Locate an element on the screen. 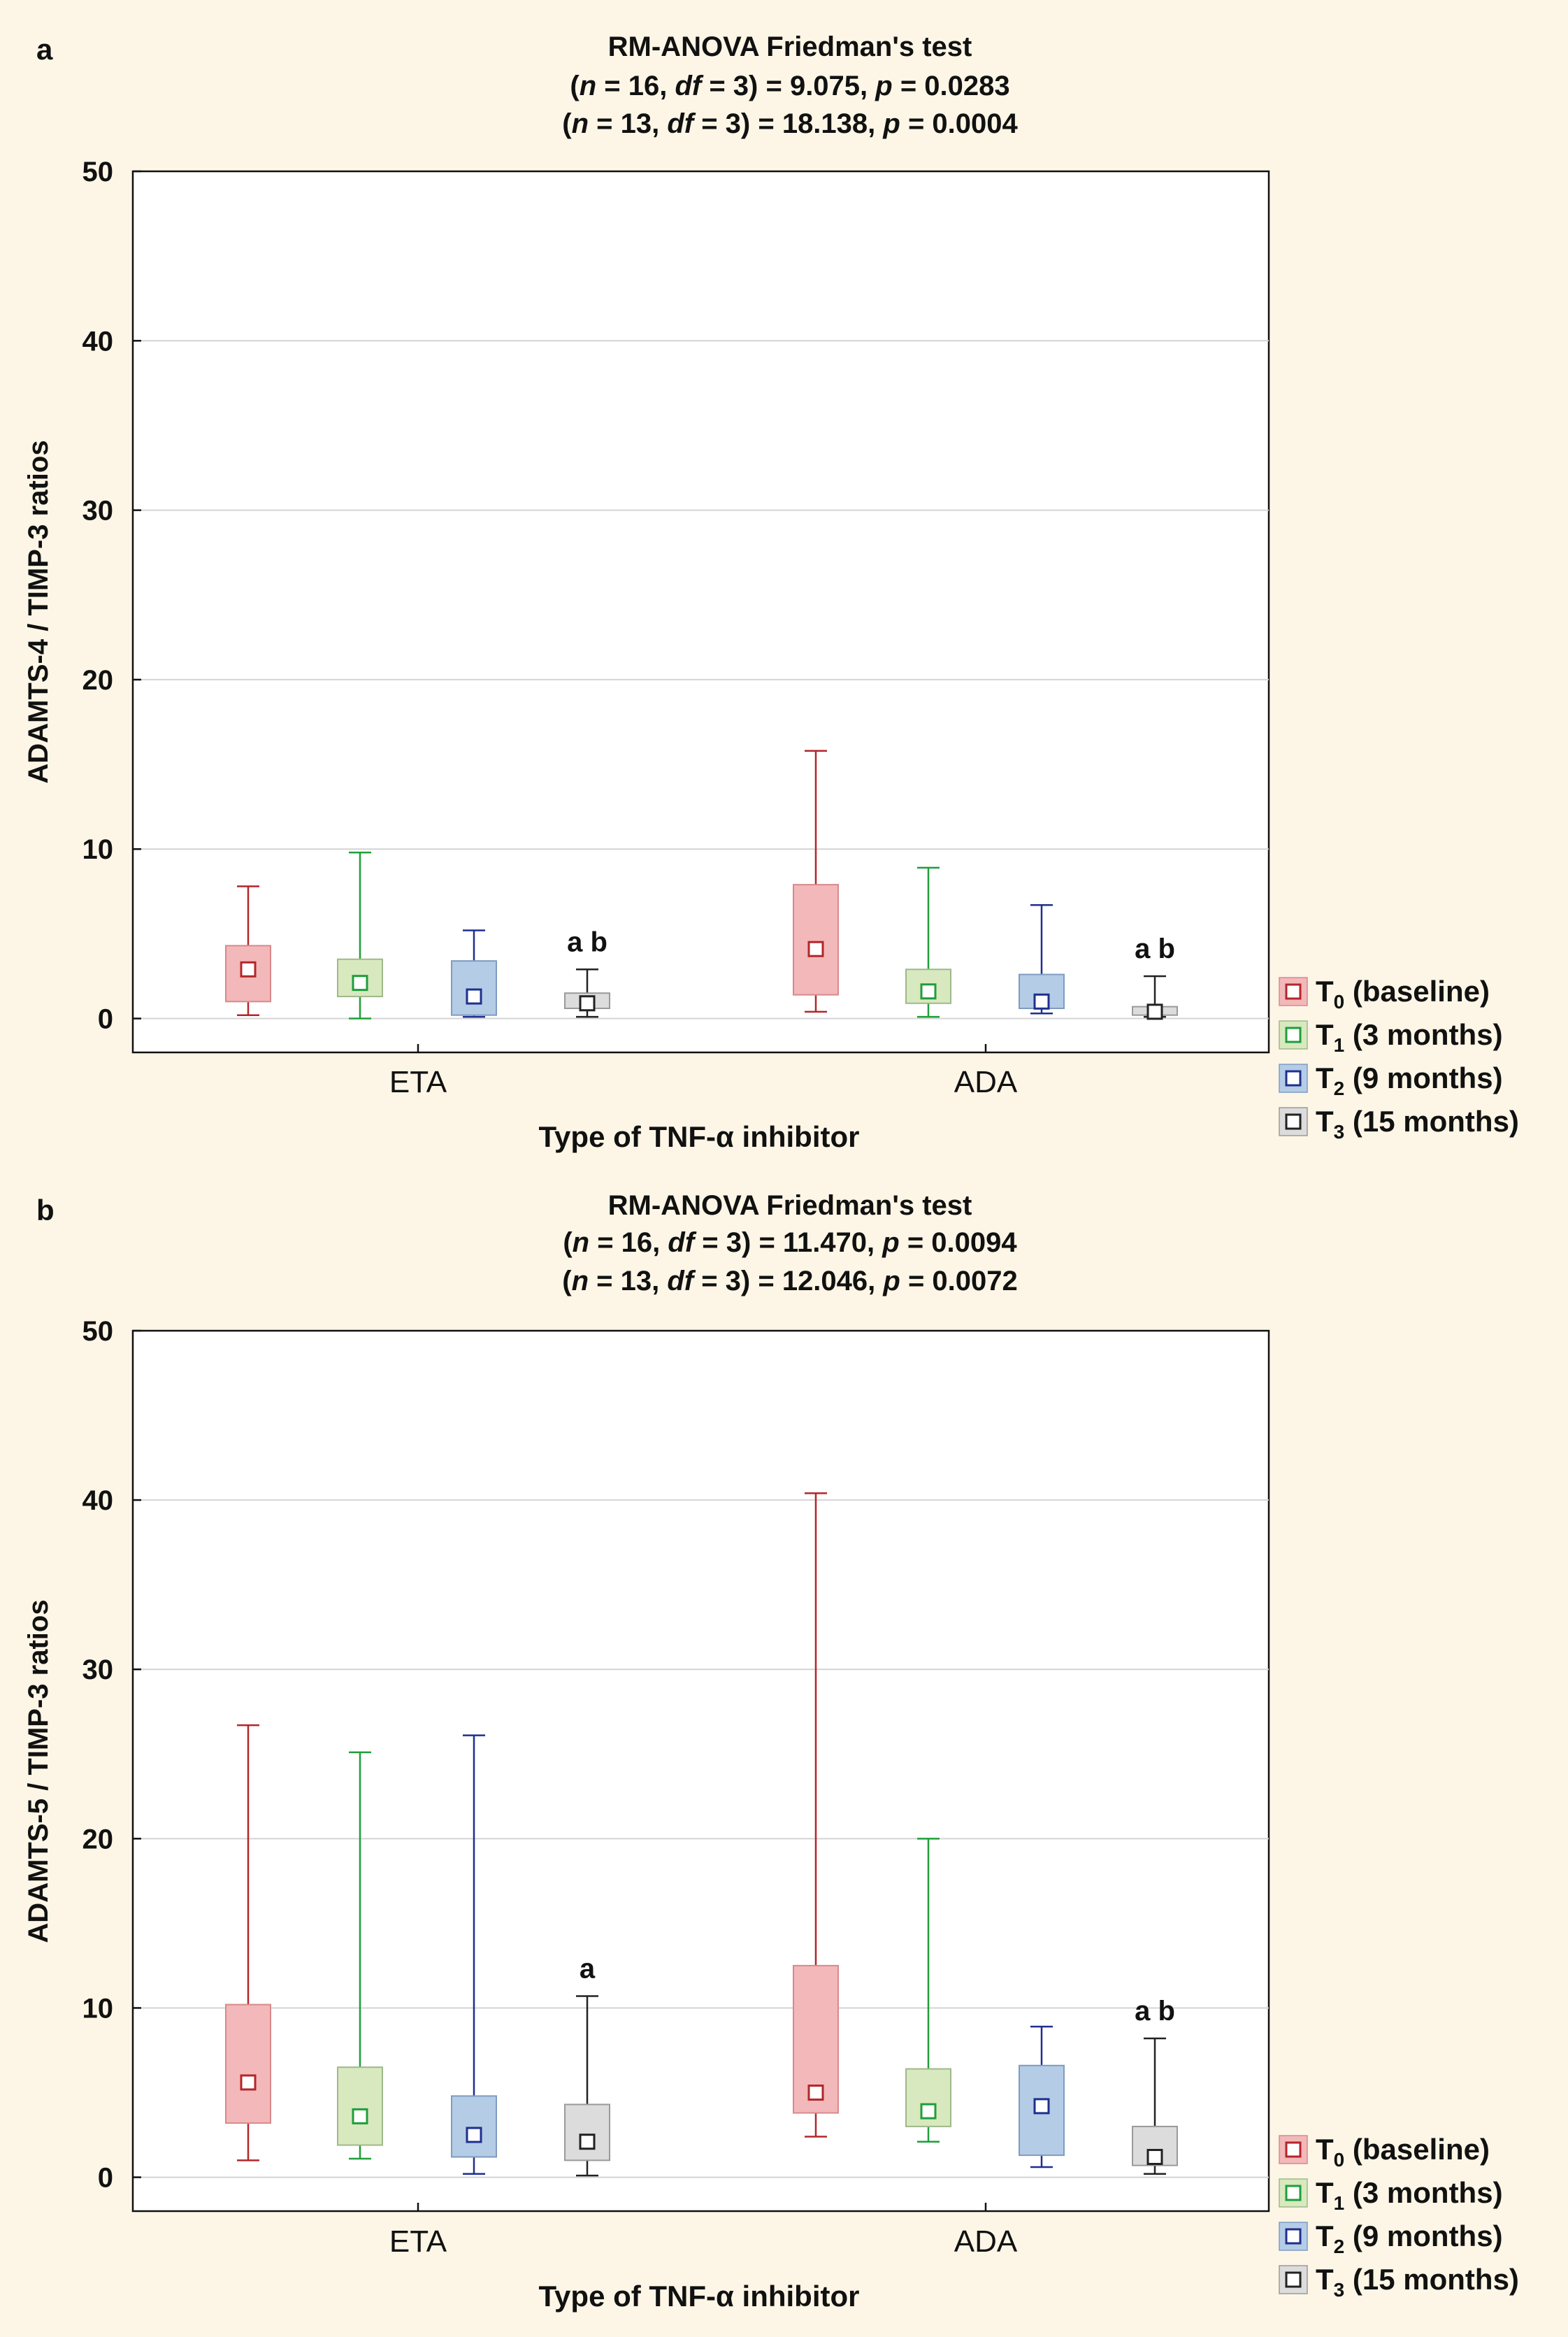  chart-title-line: (n = 16, df = 3) = 9.075, p = 0.0283 is located at coordinates (789, 86).